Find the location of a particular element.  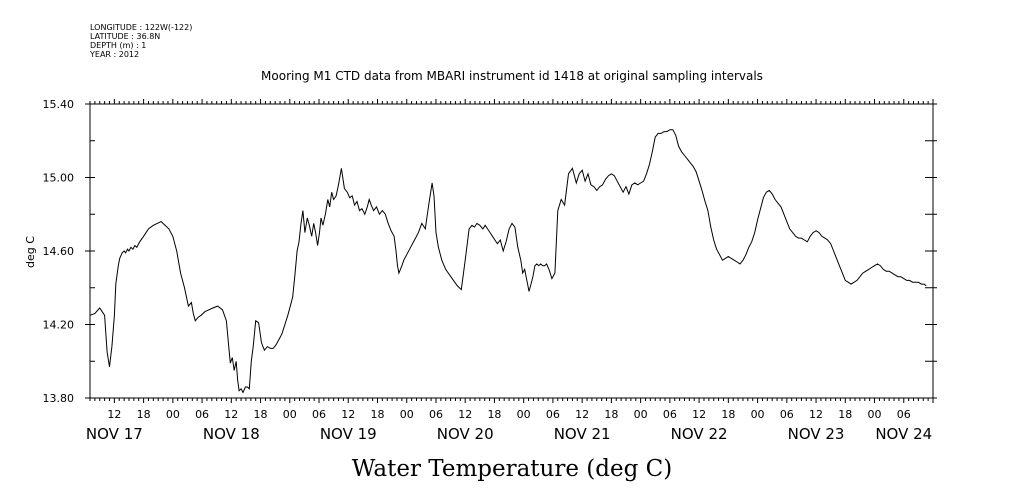

y-axis-label: deg C is located at coordinates (30, 252).